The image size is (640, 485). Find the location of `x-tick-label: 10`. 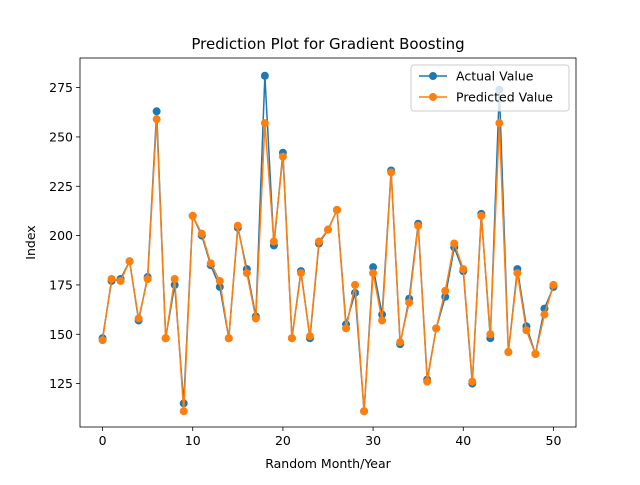

x-tick-label: 10 is located at coordinates (193, 440).